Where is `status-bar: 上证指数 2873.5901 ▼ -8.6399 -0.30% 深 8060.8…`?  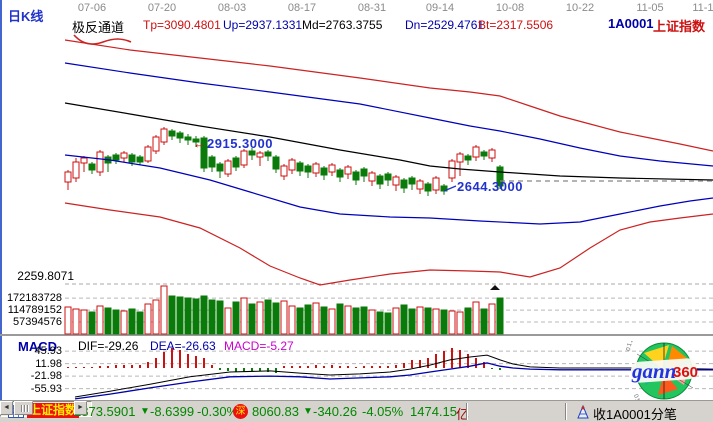
status-bar: 上证指数 2873.5901 ▼ -8.6399 -0.30% 深 8060.8… is located at coordinates (356, 411).